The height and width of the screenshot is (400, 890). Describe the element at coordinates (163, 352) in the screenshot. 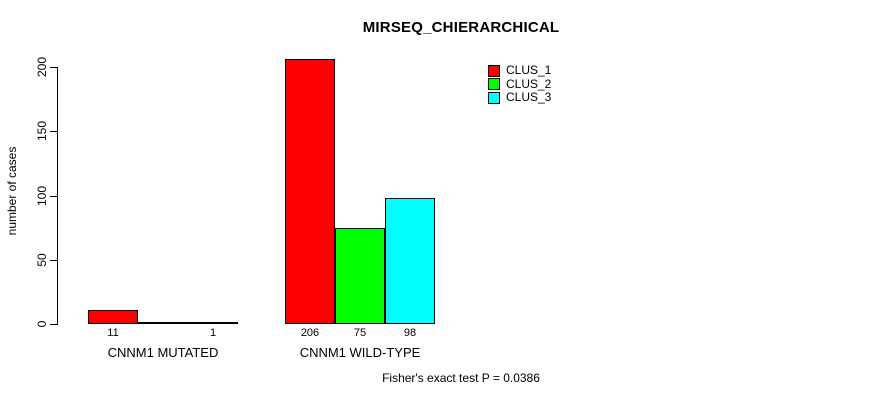

I see `x-axis-label-cnnm1-mutated: CNNM1 MUTATED` at that location.